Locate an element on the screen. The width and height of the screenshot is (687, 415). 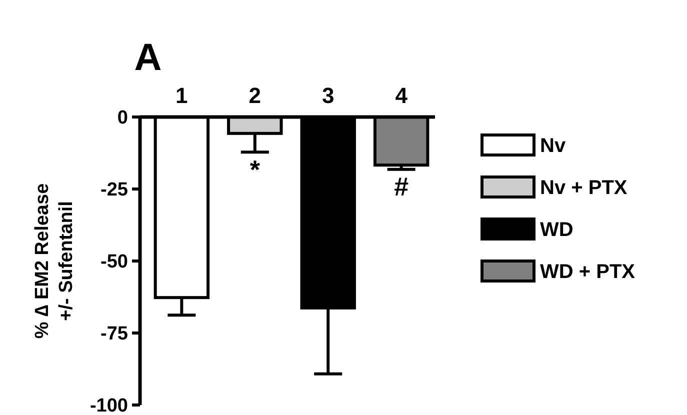
y-axis-title: % ∆ EM2 Release +/- Sufentanil is located at coordinates (54, 261).